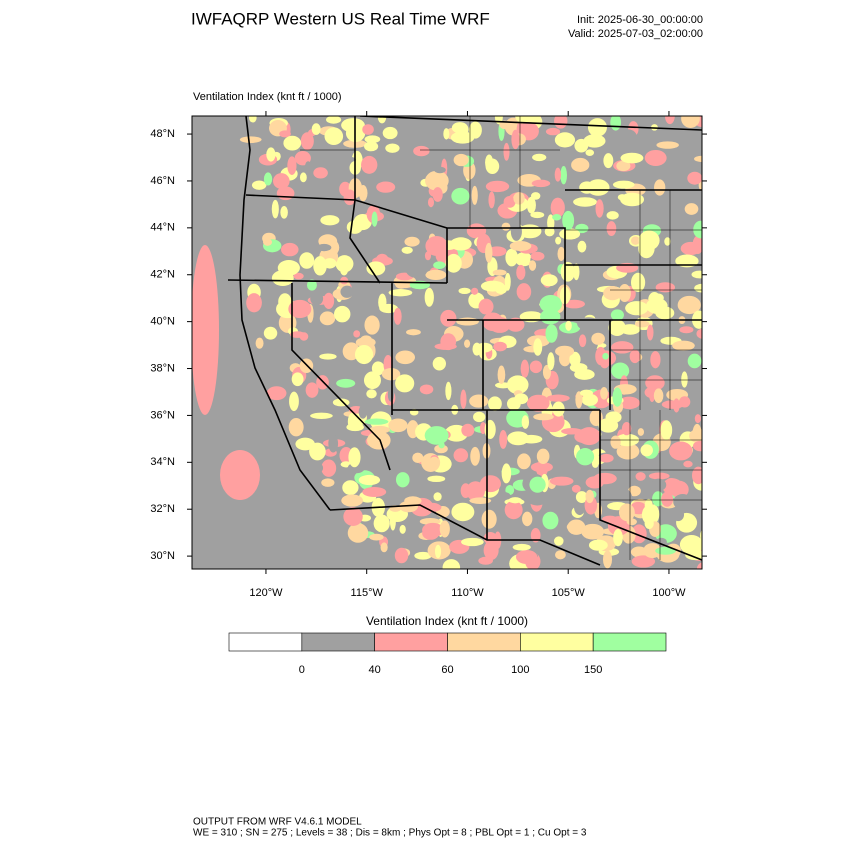 The width and height of the screenshot is (850, 850). Describe the element at coordinates (162, 275) in the screenshot. I see `y-tick-label: 42°N` at that location.